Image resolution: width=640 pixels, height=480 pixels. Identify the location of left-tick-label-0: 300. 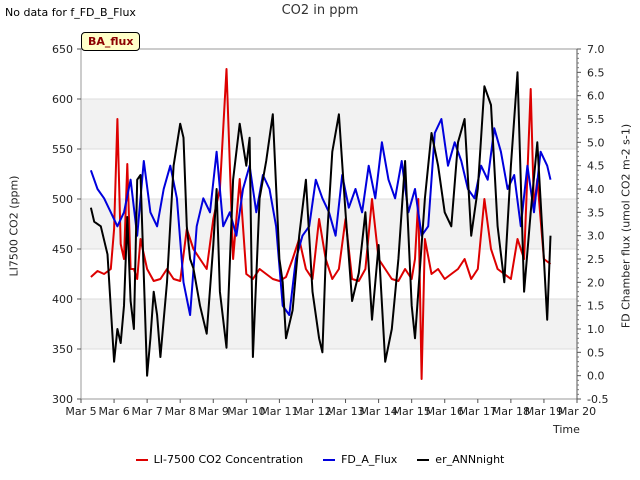
(62, 399).